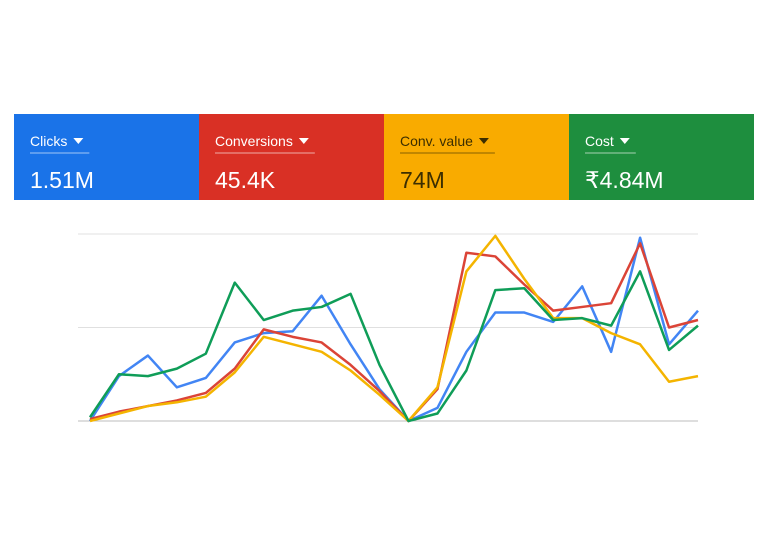 The height and width of the screenshot is (543, 768). What do you see at coordinates (245, 180) in the screenshot?
I see `metric-total: 45.4K` at bounding box center [245, 180].